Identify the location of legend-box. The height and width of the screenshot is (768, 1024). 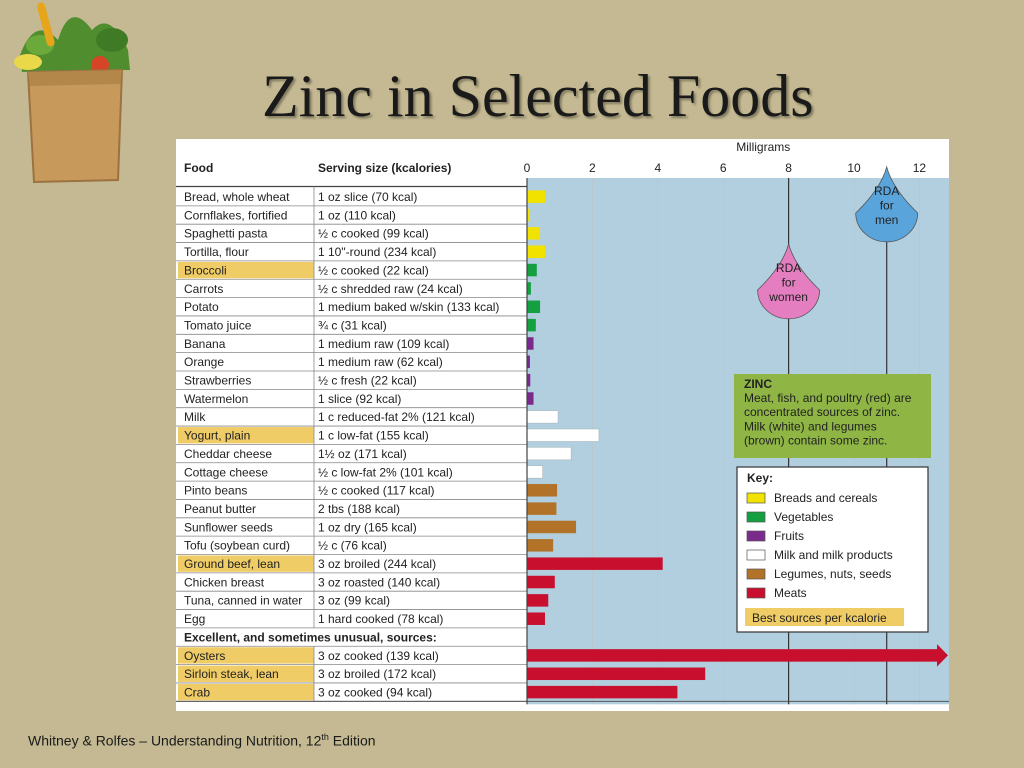
(832, 549).